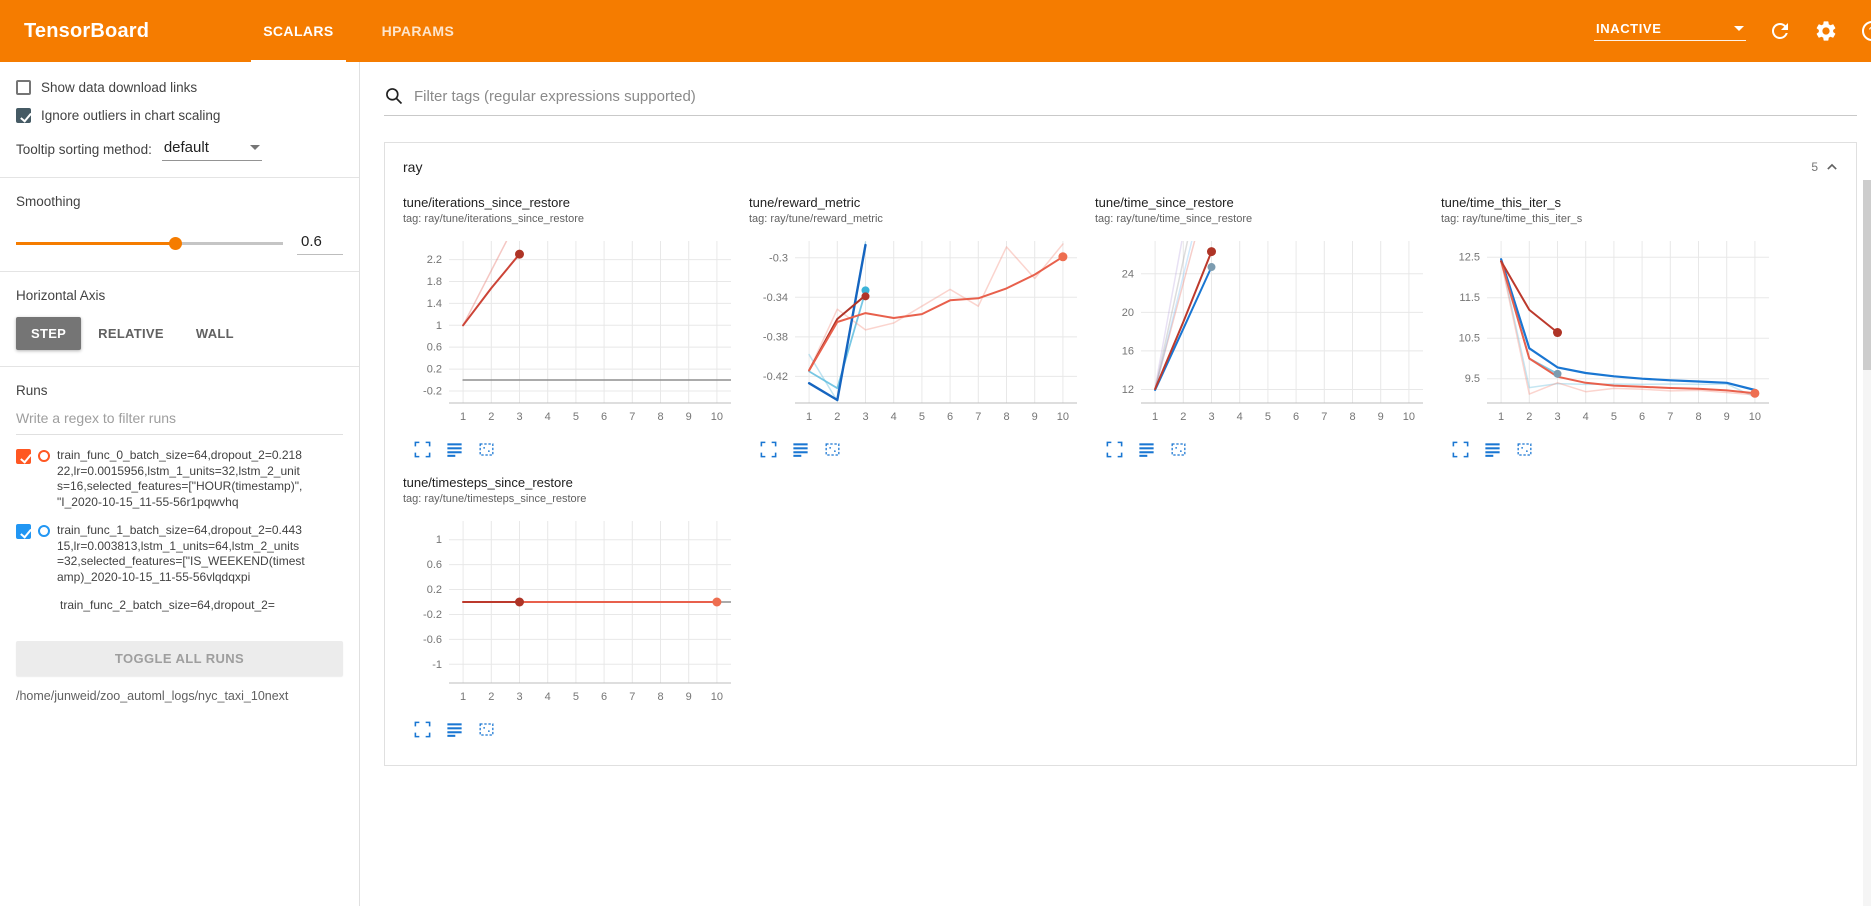  I want to click on data-status-dropdown: INACTIVE, so click(1670, 31).